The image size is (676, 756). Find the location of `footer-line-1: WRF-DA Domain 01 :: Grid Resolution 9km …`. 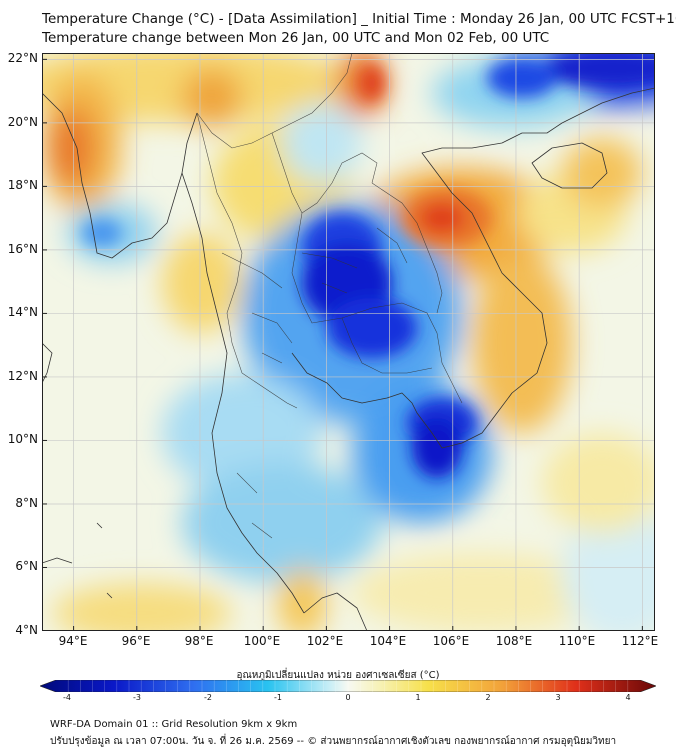

footer-line-1: WRF-DA Domain 01 :: Grid Resolution 9km … is located at coordinates (174, 724).